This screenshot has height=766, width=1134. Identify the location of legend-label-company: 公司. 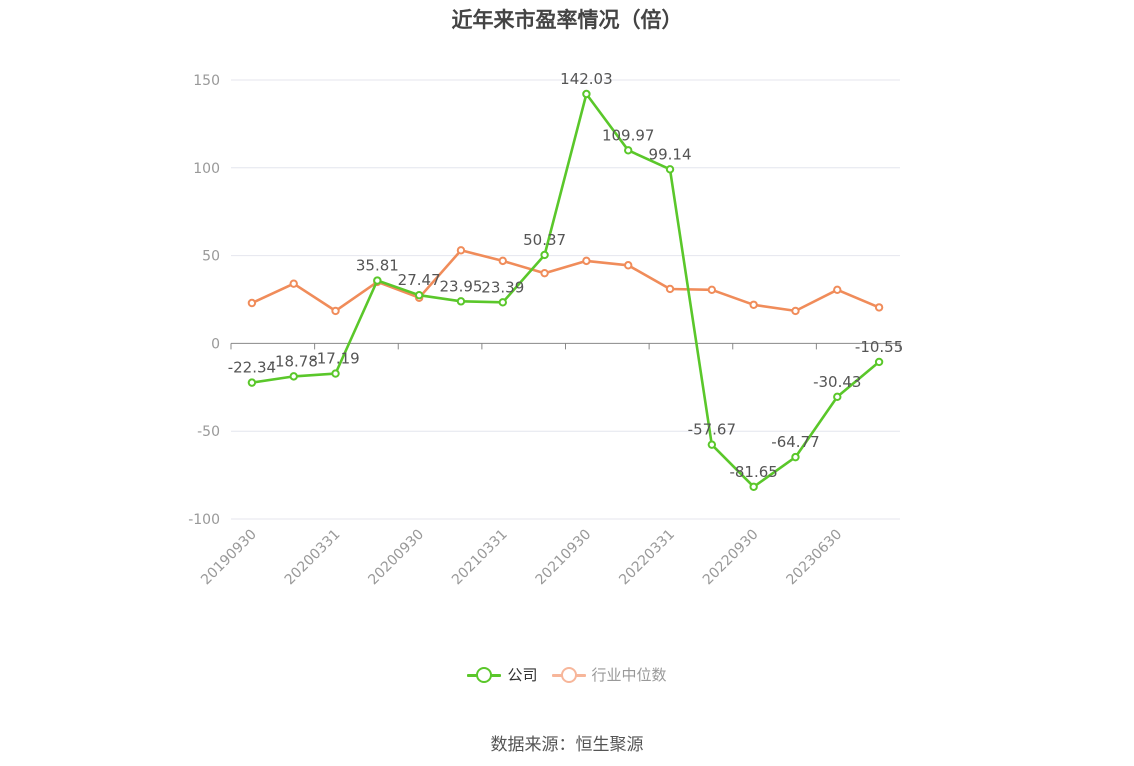
(522, 675).